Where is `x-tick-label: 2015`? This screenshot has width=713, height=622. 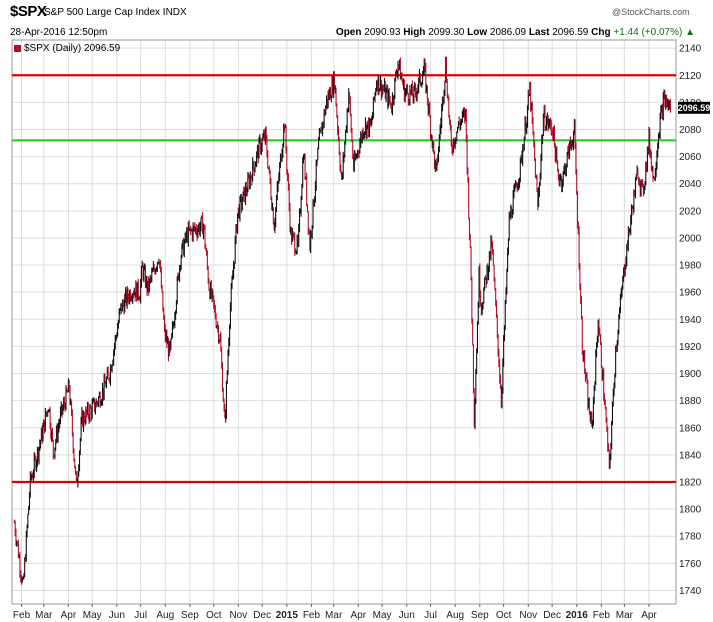
x-tick-label: 2015 is located at coordinates (287, 615).